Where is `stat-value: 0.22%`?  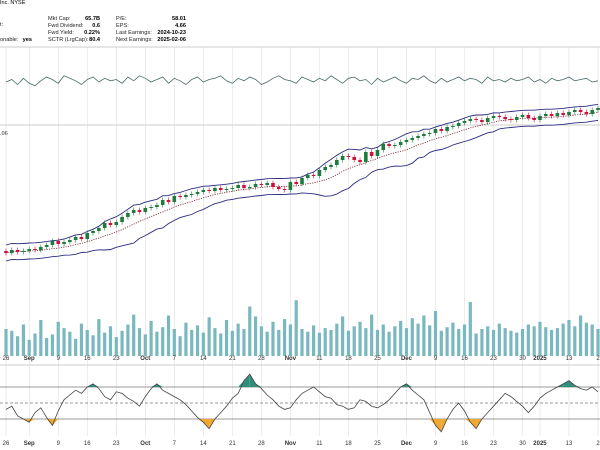 stat-value: 0.22% is located at coordinates (92, 33).